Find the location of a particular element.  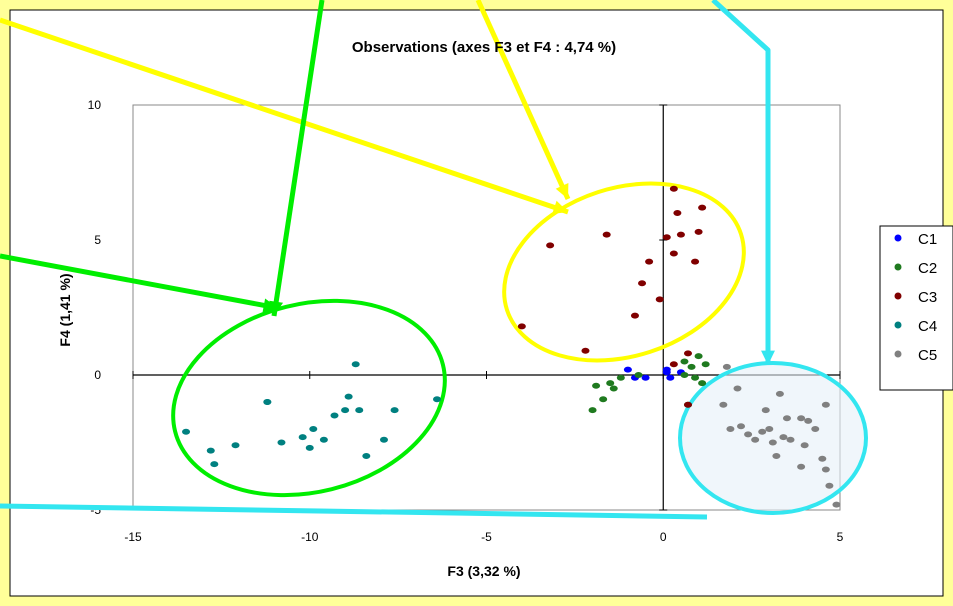

yellow-arrow-top is located at coordinates (523, 100).